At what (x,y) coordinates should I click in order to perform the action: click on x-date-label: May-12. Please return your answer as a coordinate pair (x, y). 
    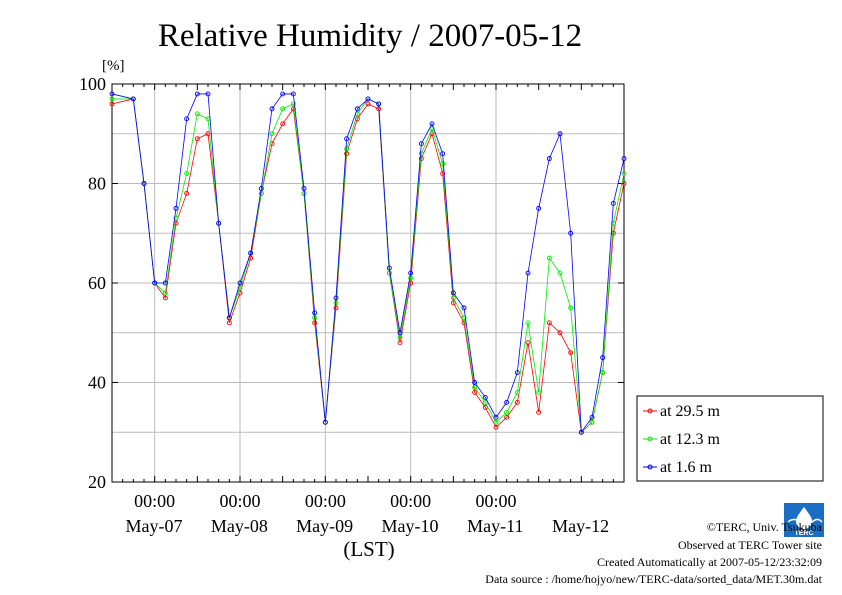
    Looking at the image, I should click on (580, 526).